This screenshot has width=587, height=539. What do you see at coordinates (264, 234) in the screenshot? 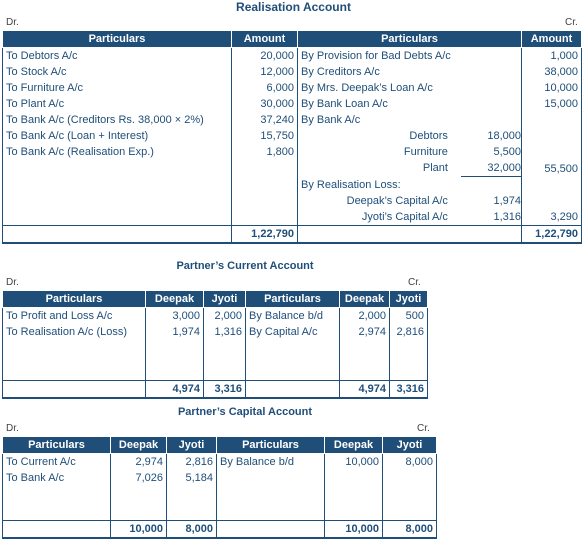
I see `total-left: 1,22,790` at bounding box center [264, 234].